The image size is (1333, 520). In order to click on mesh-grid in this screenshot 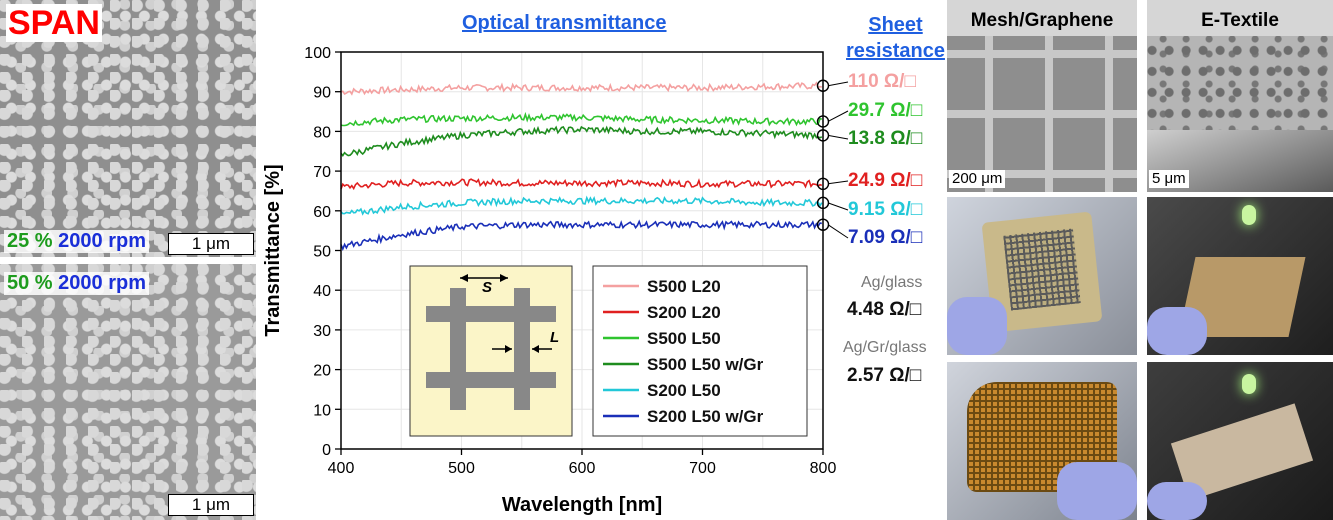, I will do `click(1042, 114)`.